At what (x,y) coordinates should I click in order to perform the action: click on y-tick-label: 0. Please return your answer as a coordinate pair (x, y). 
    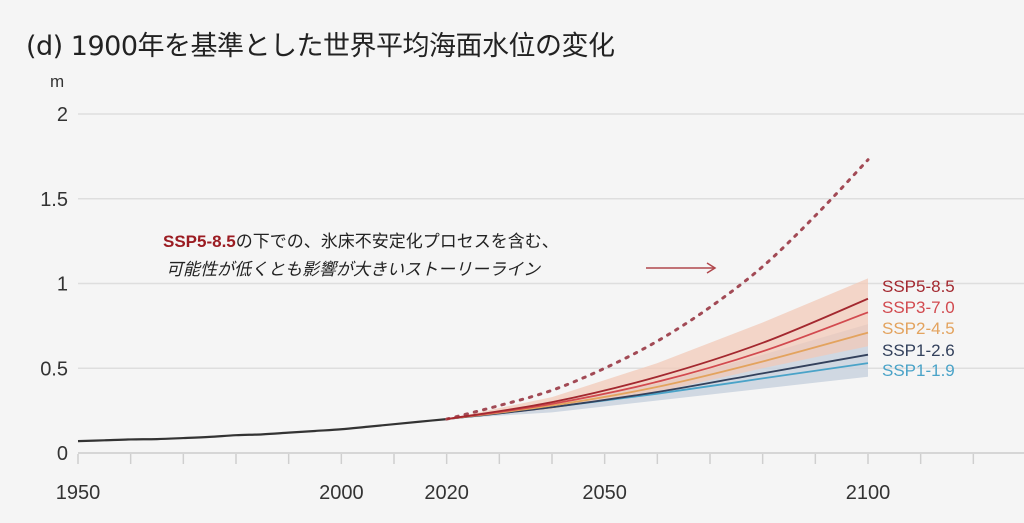
    Looking at the image, I should click on (62, 454).